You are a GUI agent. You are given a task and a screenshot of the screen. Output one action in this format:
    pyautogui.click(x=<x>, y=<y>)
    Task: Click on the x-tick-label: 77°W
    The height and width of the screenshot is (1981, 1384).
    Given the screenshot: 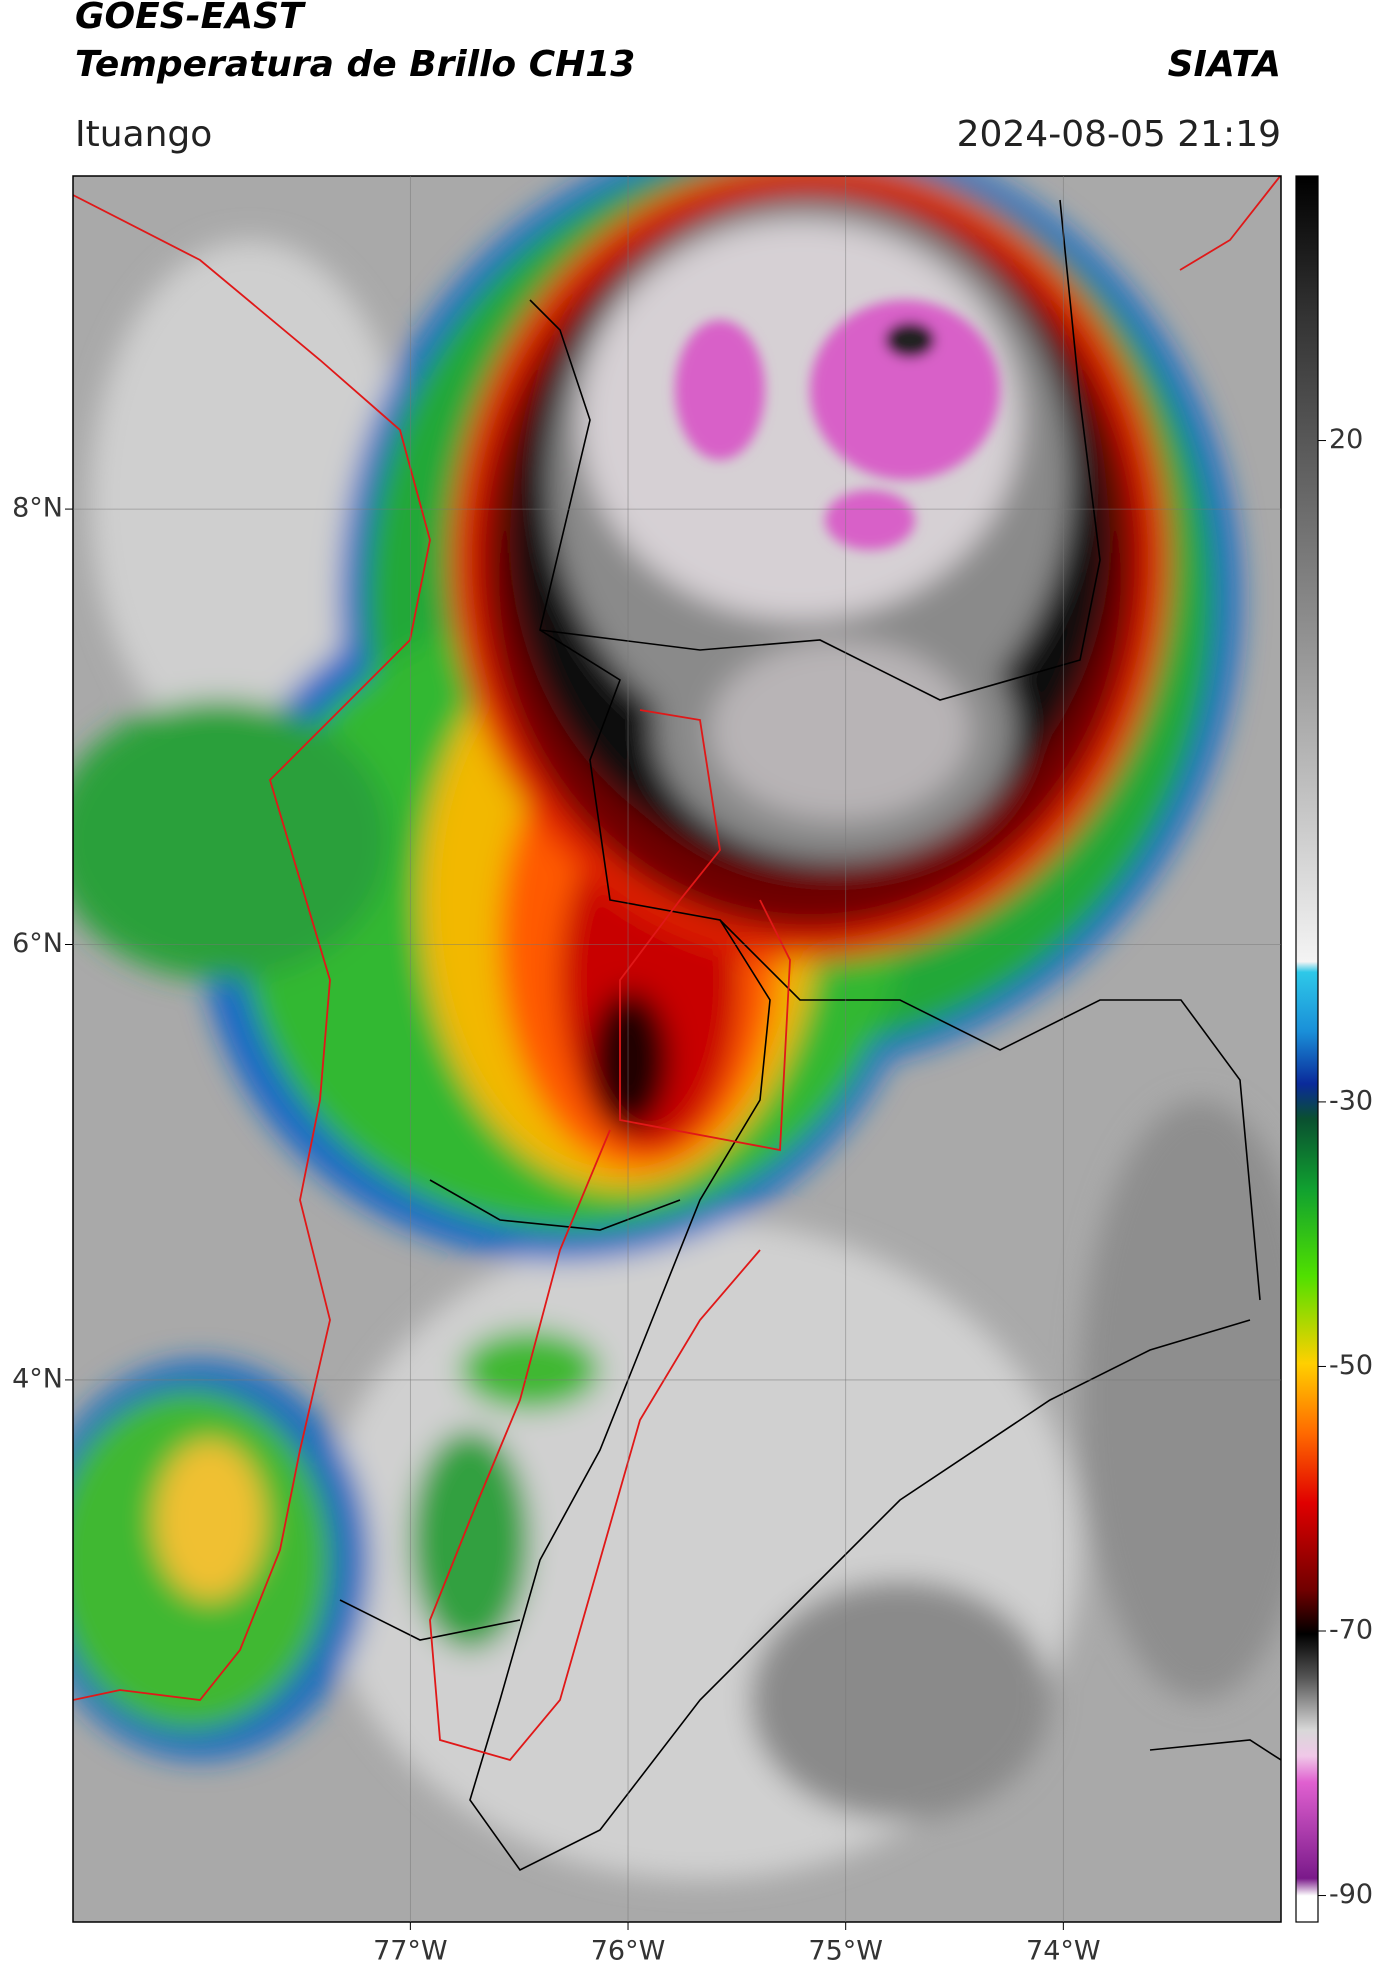 What is the action you would take?
    pyautogui.click(x=410, y=1951)
    